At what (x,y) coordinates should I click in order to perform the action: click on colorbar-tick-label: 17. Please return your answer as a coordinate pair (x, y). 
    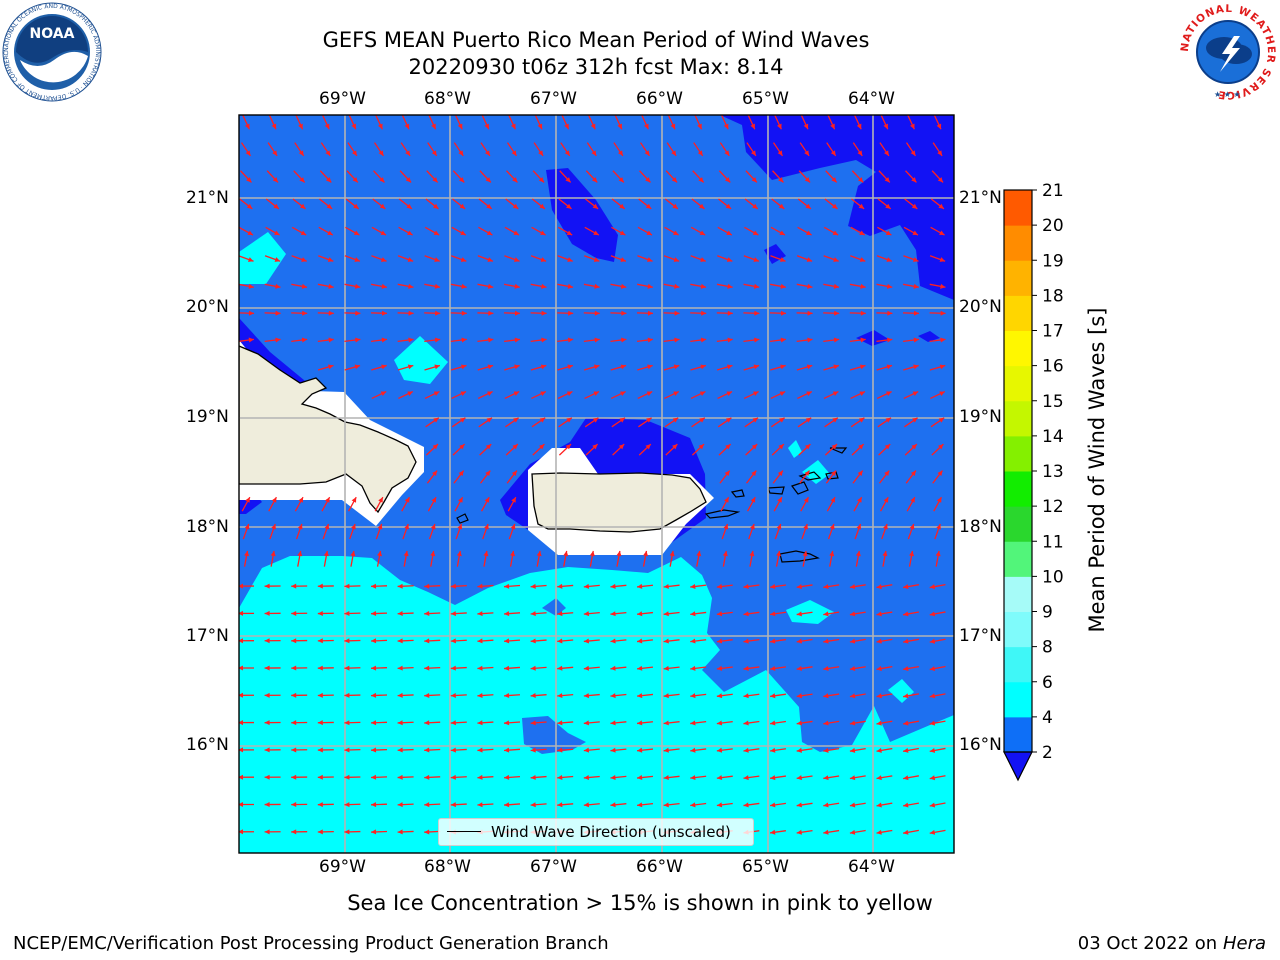
    Looking at the image, I should click on (1053, 332).